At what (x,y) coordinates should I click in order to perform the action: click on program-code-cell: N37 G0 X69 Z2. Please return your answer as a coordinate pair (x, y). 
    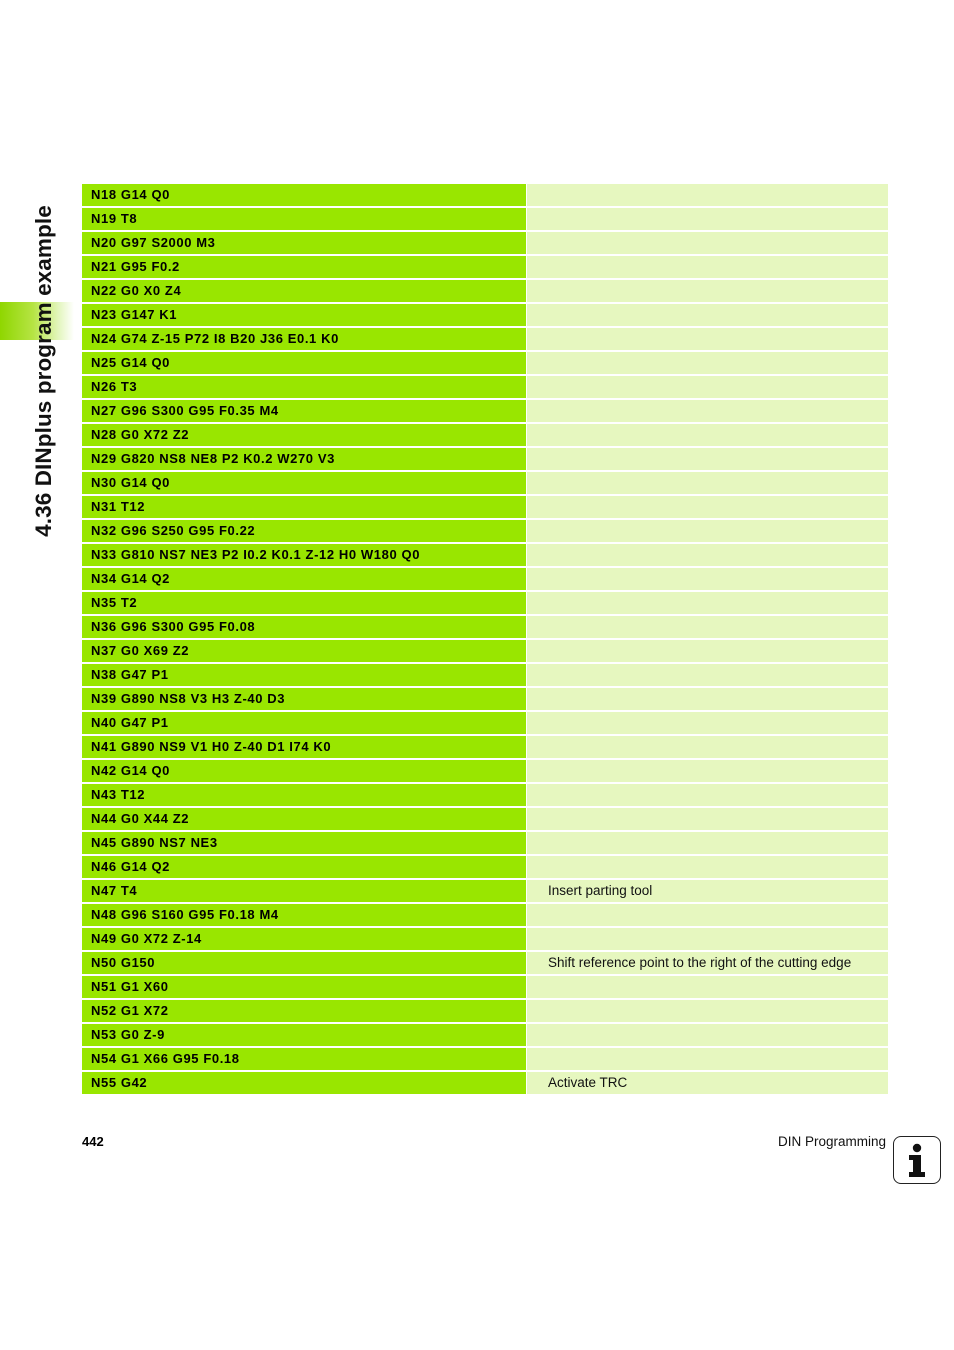
    Looking at the image, I should click on (304, 651).